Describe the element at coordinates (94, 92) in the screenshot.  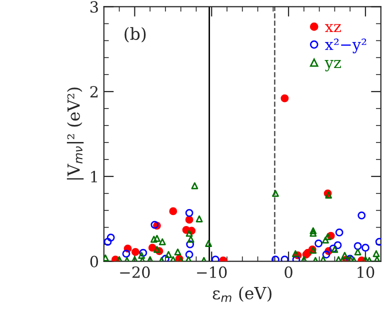
I see `y-tick-label: 2` at that location.